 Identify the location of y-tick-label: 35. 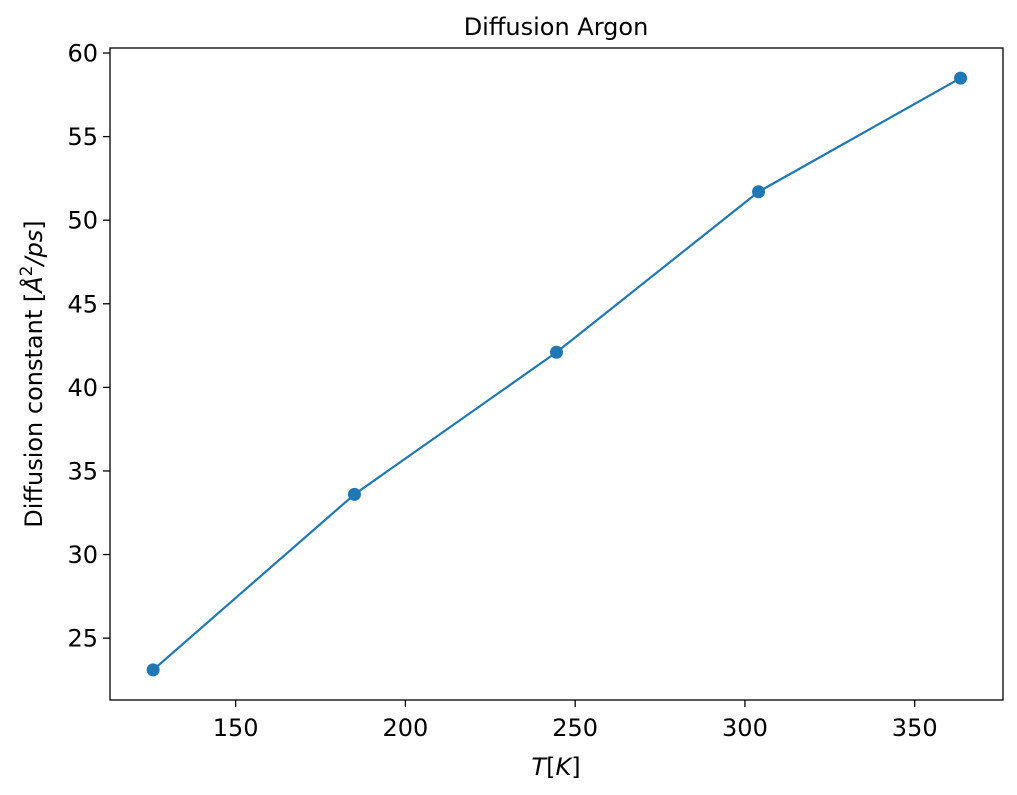
(82, 471).